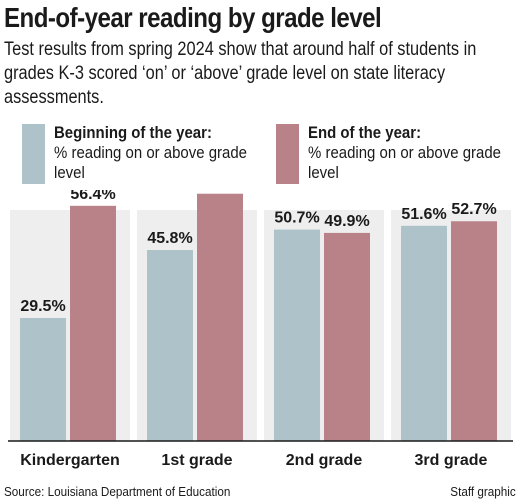 This screenshot has width=520, height=500. Describe the element at coordinates (219, 190) in the screenshot. I see `data-label-1st-grade-end: 59.3%` at that location.